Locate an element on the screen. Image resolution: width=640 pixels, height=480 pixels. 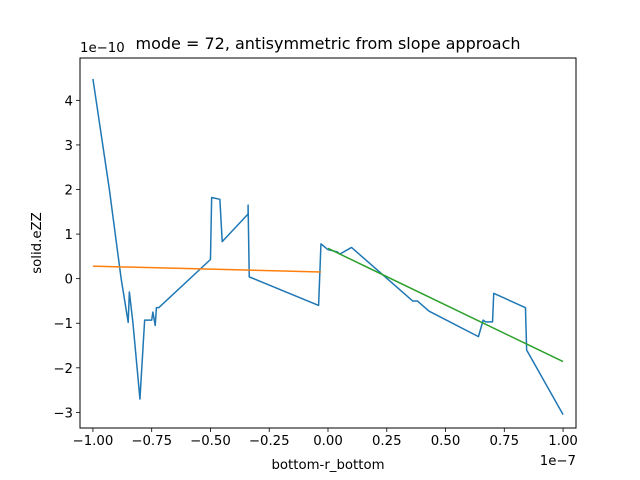
y-tick-label: 3 is located at coordinates (69, 146).